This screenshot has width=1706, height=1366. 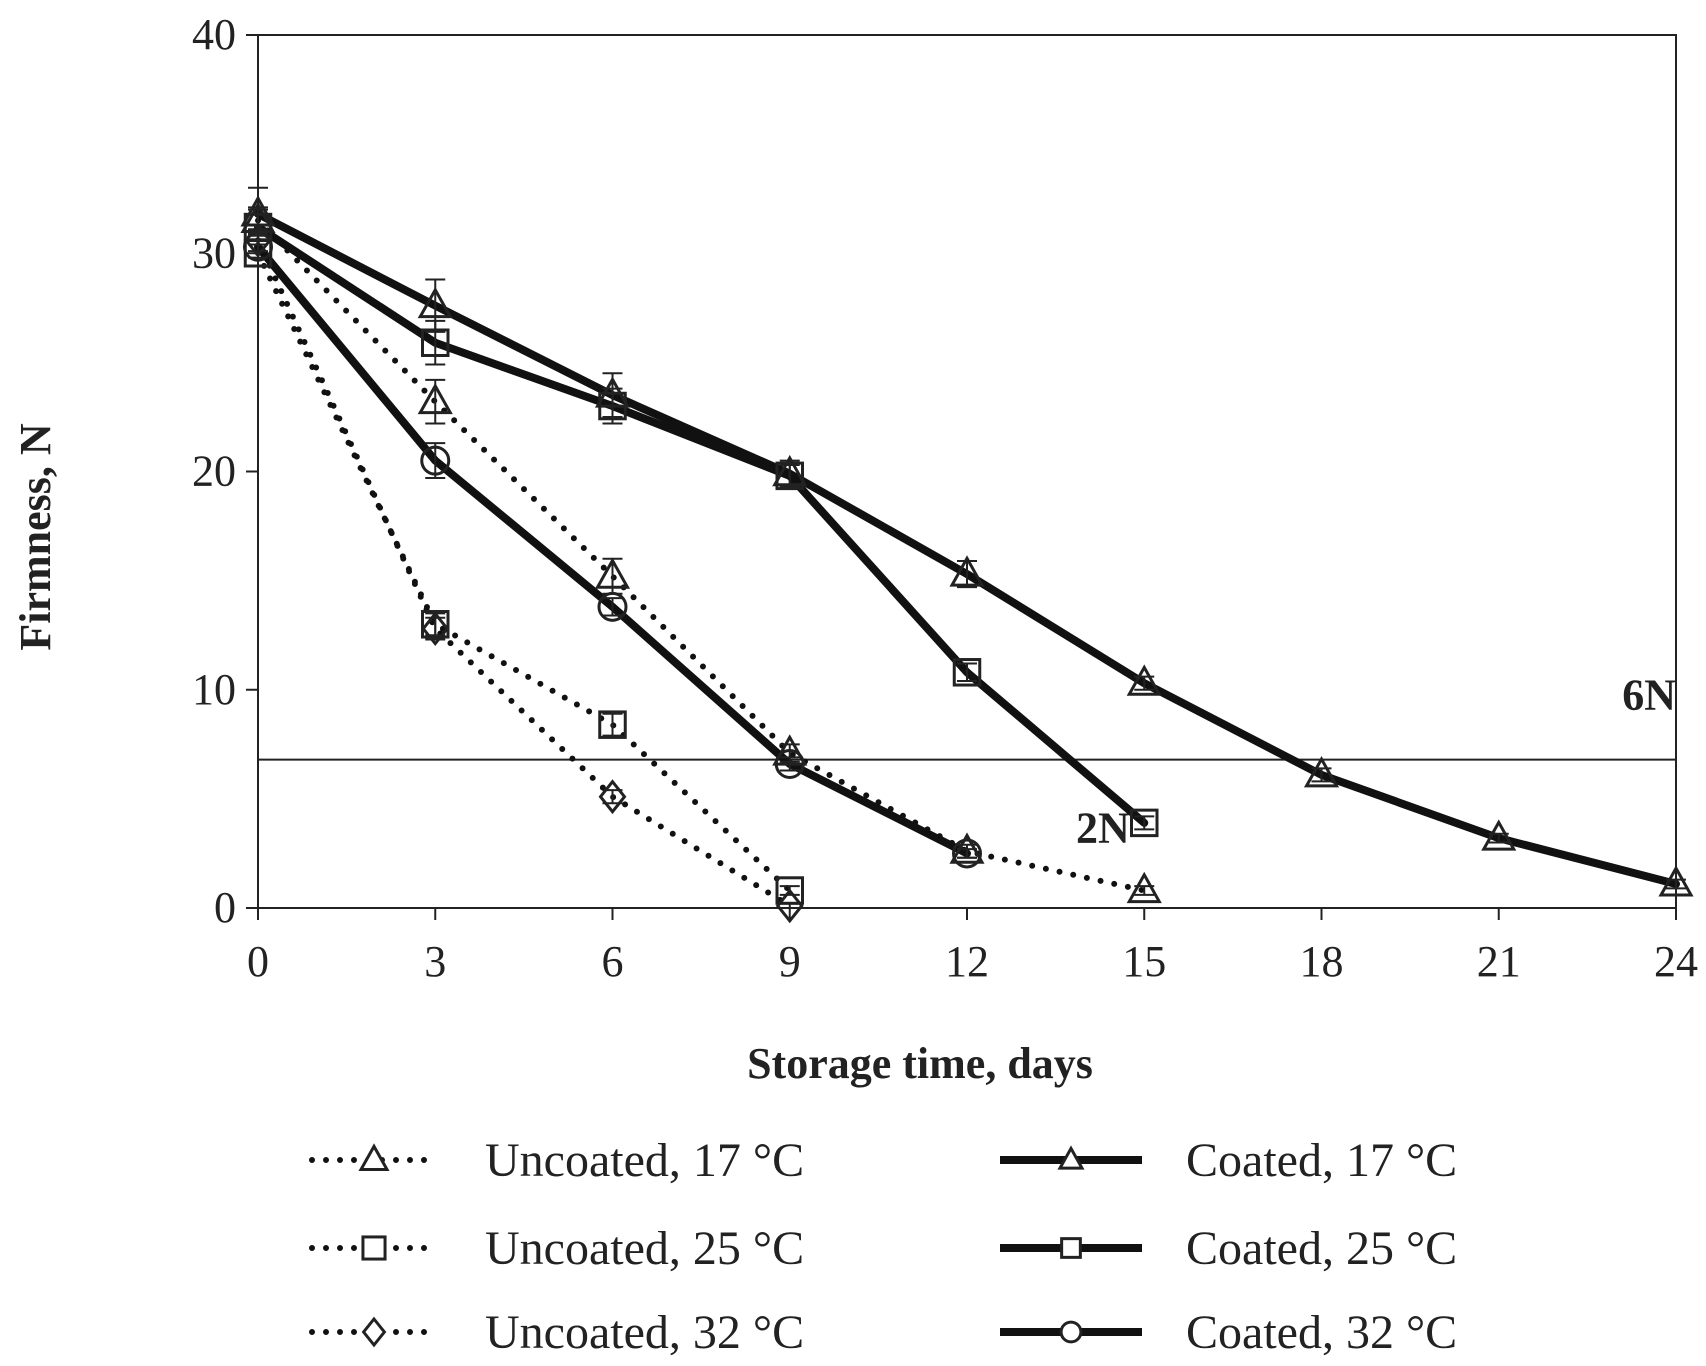 What do you see at coordinates (1376, 761) in the screenshot?
I see `annotations: 6N 2N` at bounding box center [1376, 761].